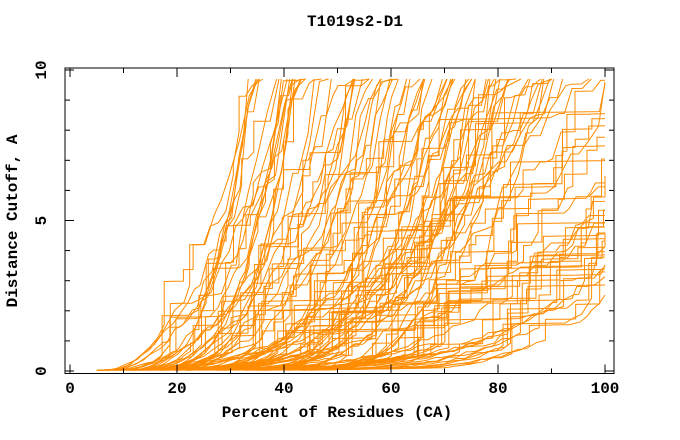 Image resolution: width=680 pixels, height=440 pixels. What do you see at coordinates (42, 371) in the screenshot?
I see `y-tick-label: 0` at bounding box center [42, 371].